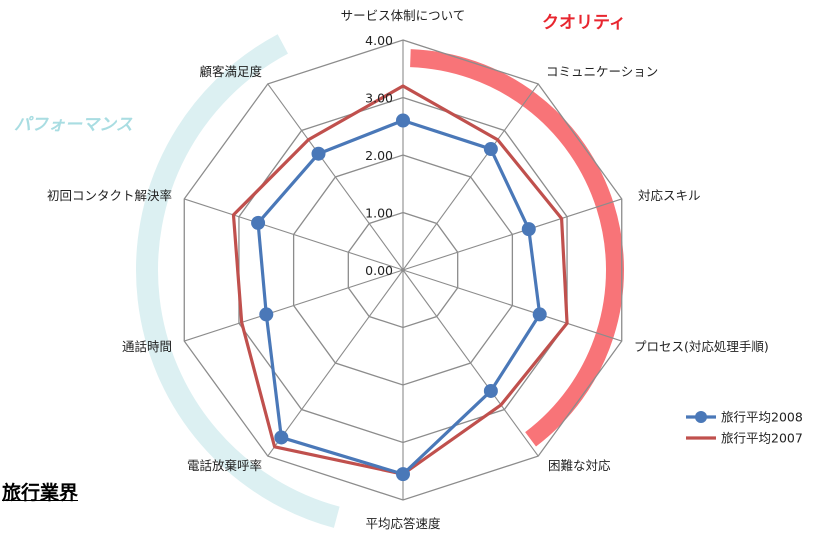  I want to click on category-label: 対応スキル, so click(669, 195).